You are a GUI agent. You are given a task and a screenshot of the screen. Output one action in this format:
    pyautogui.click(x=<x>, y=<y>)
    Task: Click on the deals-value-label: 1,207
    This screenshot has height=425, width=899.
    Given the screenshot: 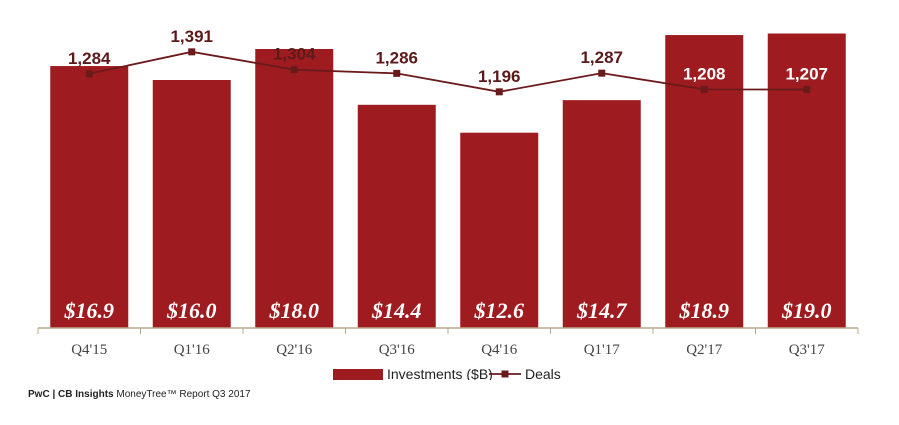 What is the action you would take?
    pyautogui.click(x=806, y=74)
    